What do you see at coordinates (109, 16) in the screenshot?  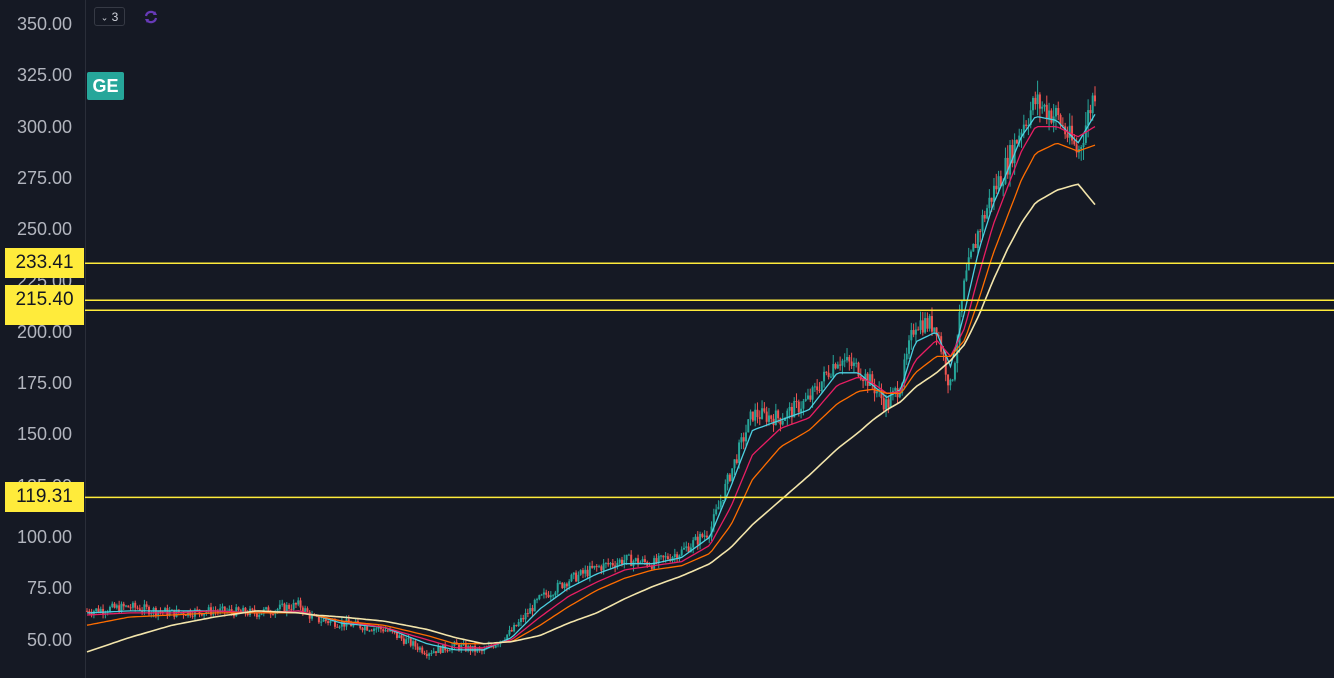 I see `series-count-button: ⌄ 3` at bounding box center [109, 16].